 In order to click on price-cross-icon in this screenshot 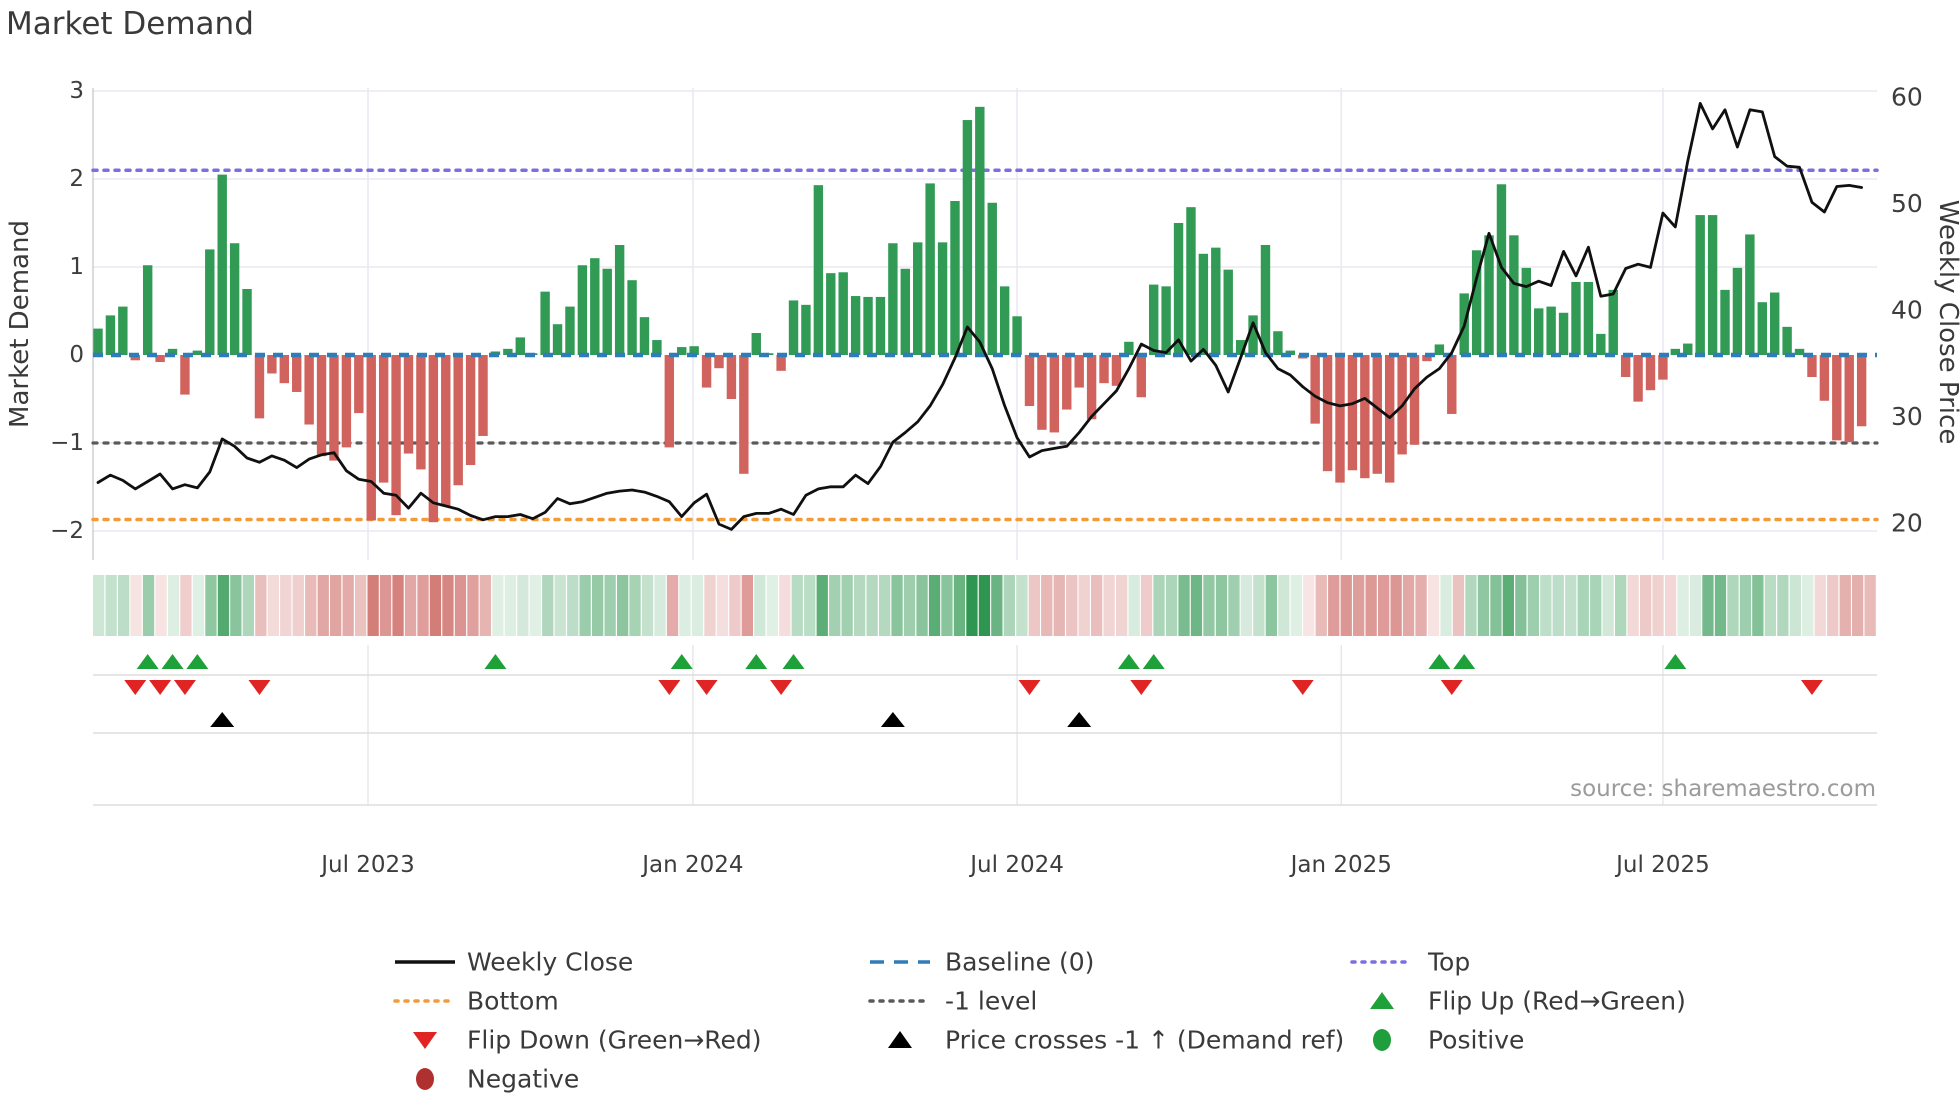, I will do `click(900, 1039)`.